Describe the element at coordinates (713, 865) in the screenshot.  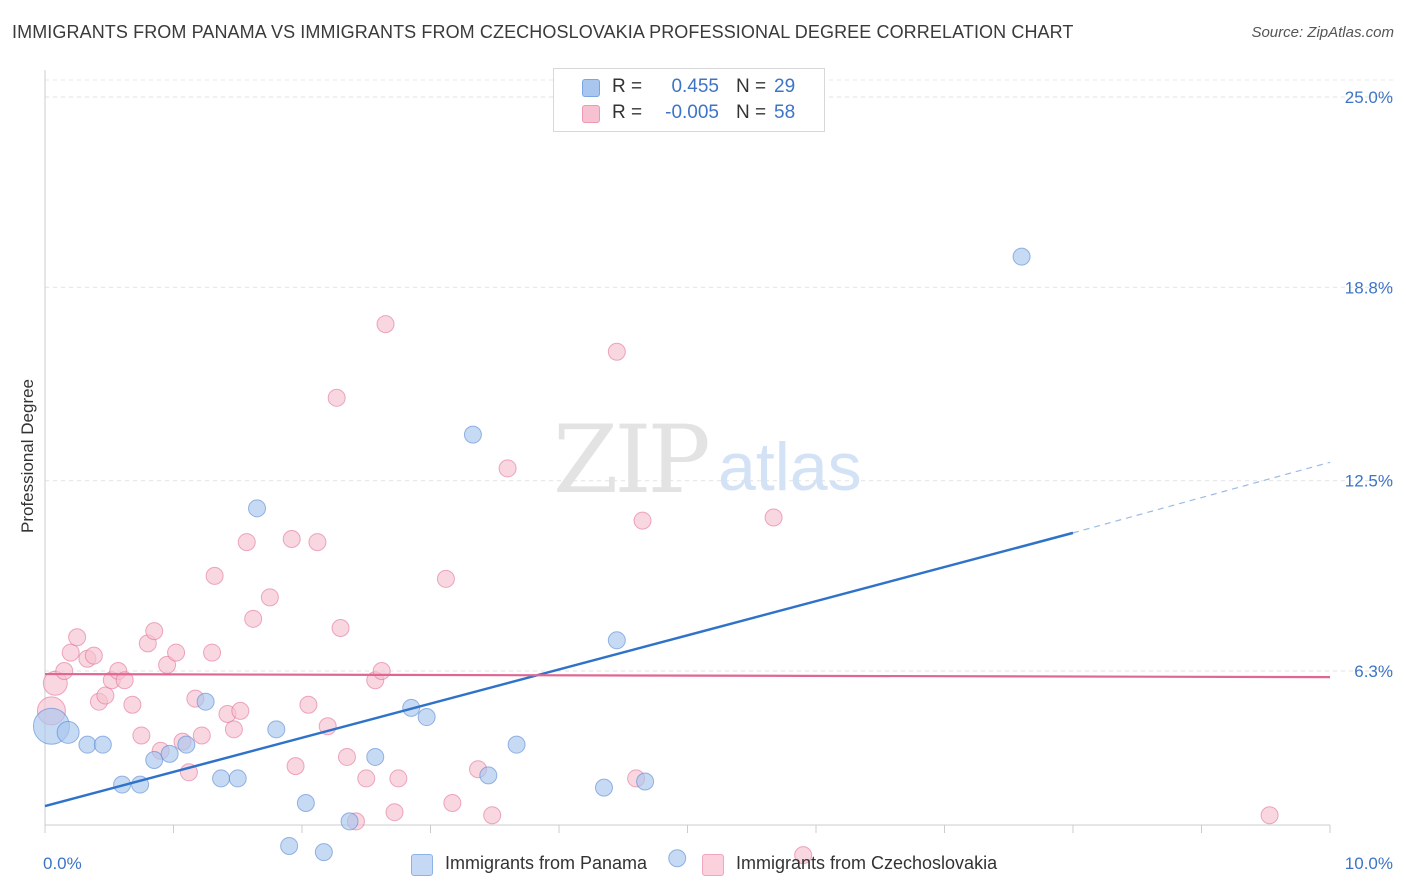
I see `legend-swatch-czechoslovakia` at that location.